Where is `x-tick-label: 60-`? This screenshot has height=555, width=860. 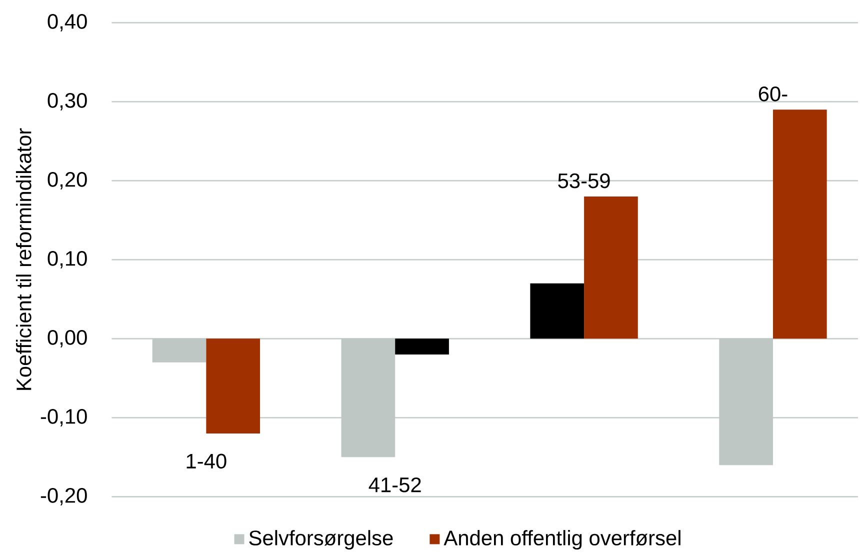 x-tick-label: 60- is located at coordinates (773, 94).